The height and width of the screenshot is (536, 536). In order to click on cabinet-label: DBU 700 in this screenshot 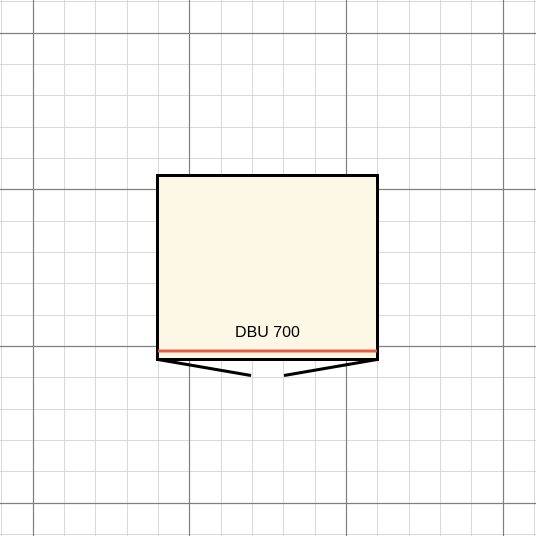, I will do `click(267, 332)`.